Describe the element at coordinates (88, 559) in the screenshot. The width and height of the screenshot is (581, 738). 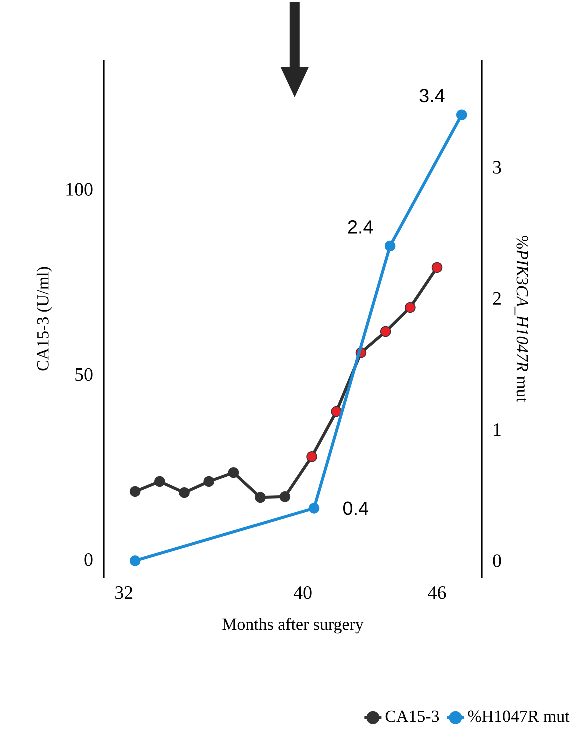
I see `y-tick-label: 0` at that location.